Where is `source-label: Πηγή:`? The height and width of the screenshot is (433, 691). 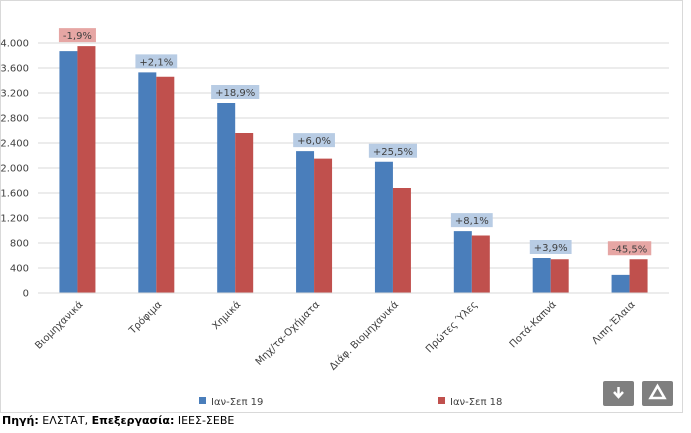 source-label: Πηγή: is located at coordinates (20, 420).